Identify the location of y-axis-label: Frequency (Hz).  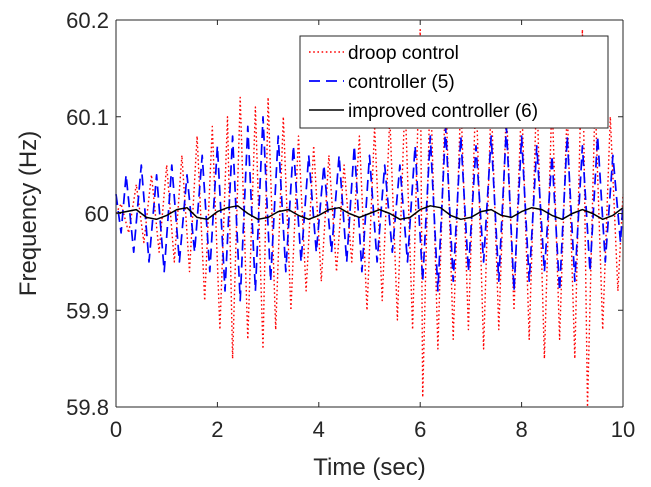
(28, 213).